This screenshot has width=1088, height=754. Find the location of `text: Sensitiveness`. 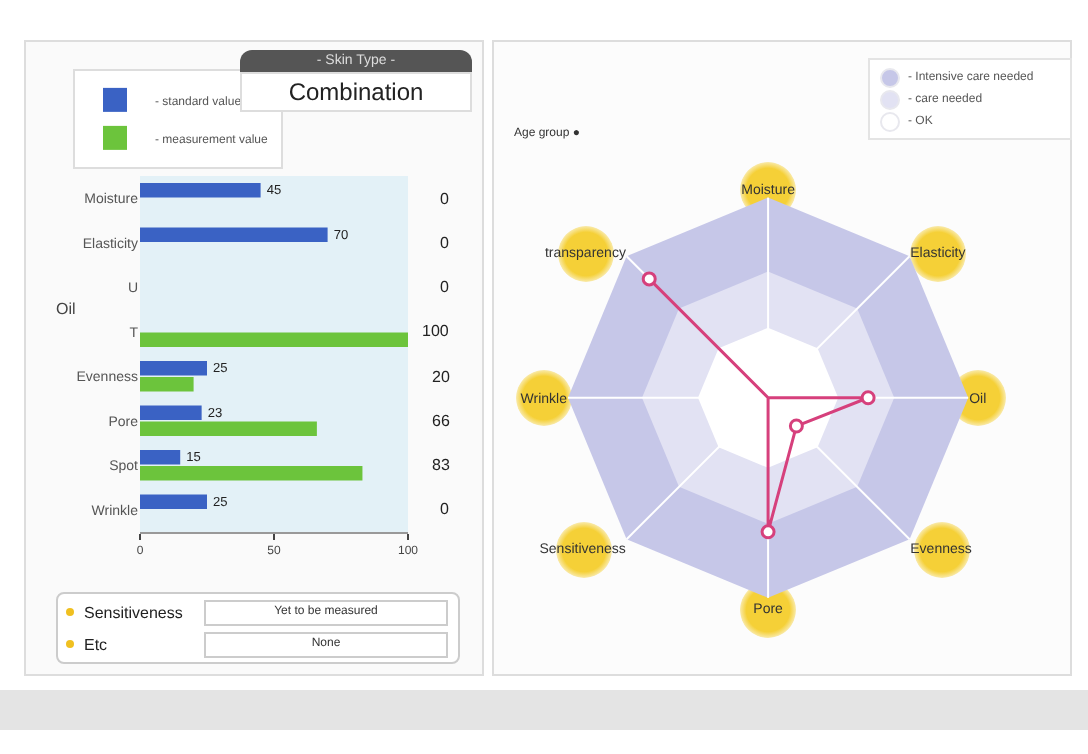

text: Sensitiveness is located at coordinates (134, 612).